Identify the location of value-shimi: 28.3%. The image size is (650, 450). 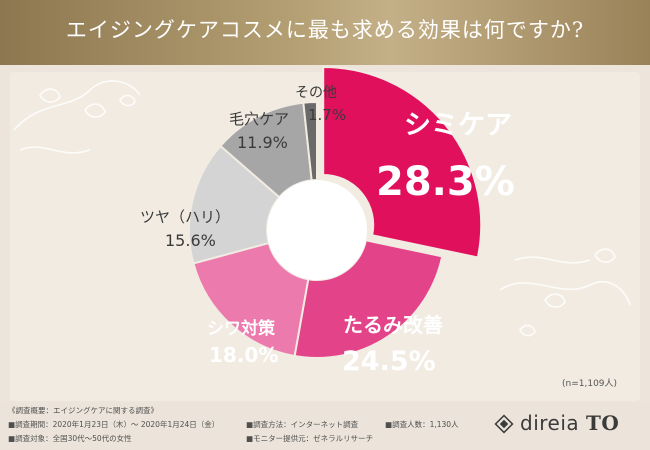
(445, 182).